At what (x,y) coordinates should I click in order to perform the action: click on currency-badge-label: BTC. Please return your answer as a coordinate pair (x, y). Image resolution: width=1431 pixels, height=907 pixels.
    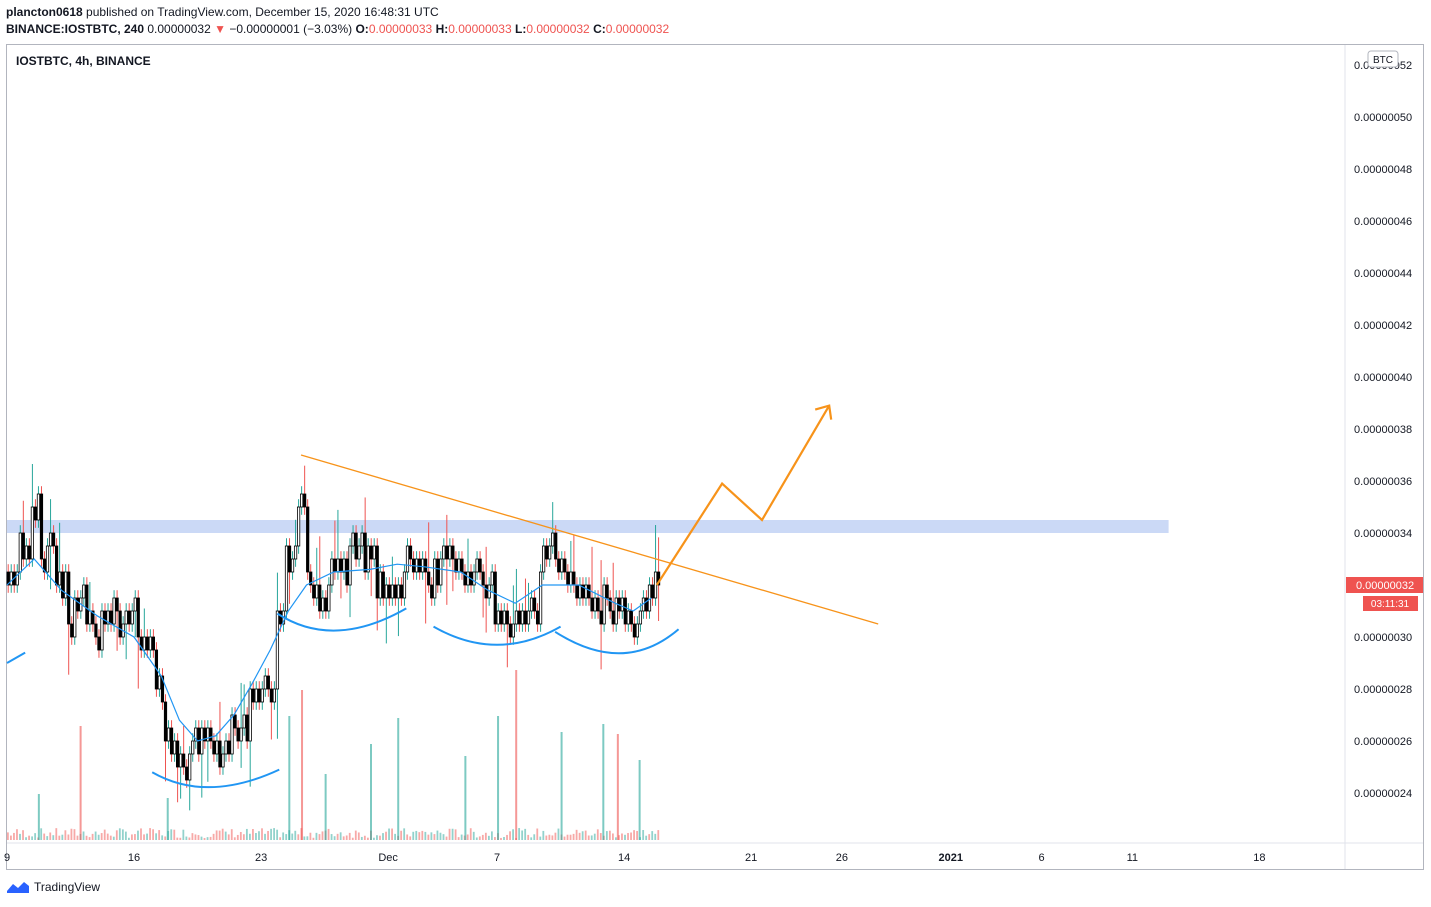
    Looking at the image, I should click on (1383, 60).